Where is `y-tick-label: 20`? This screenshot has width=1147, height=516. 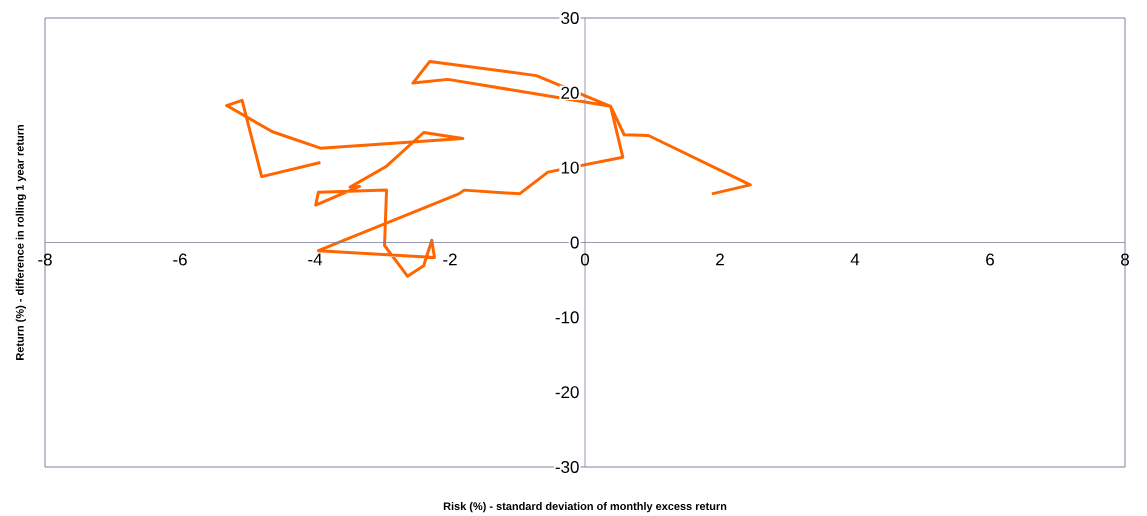
y-tick-label: 20 is located at coordinates (570, 92).